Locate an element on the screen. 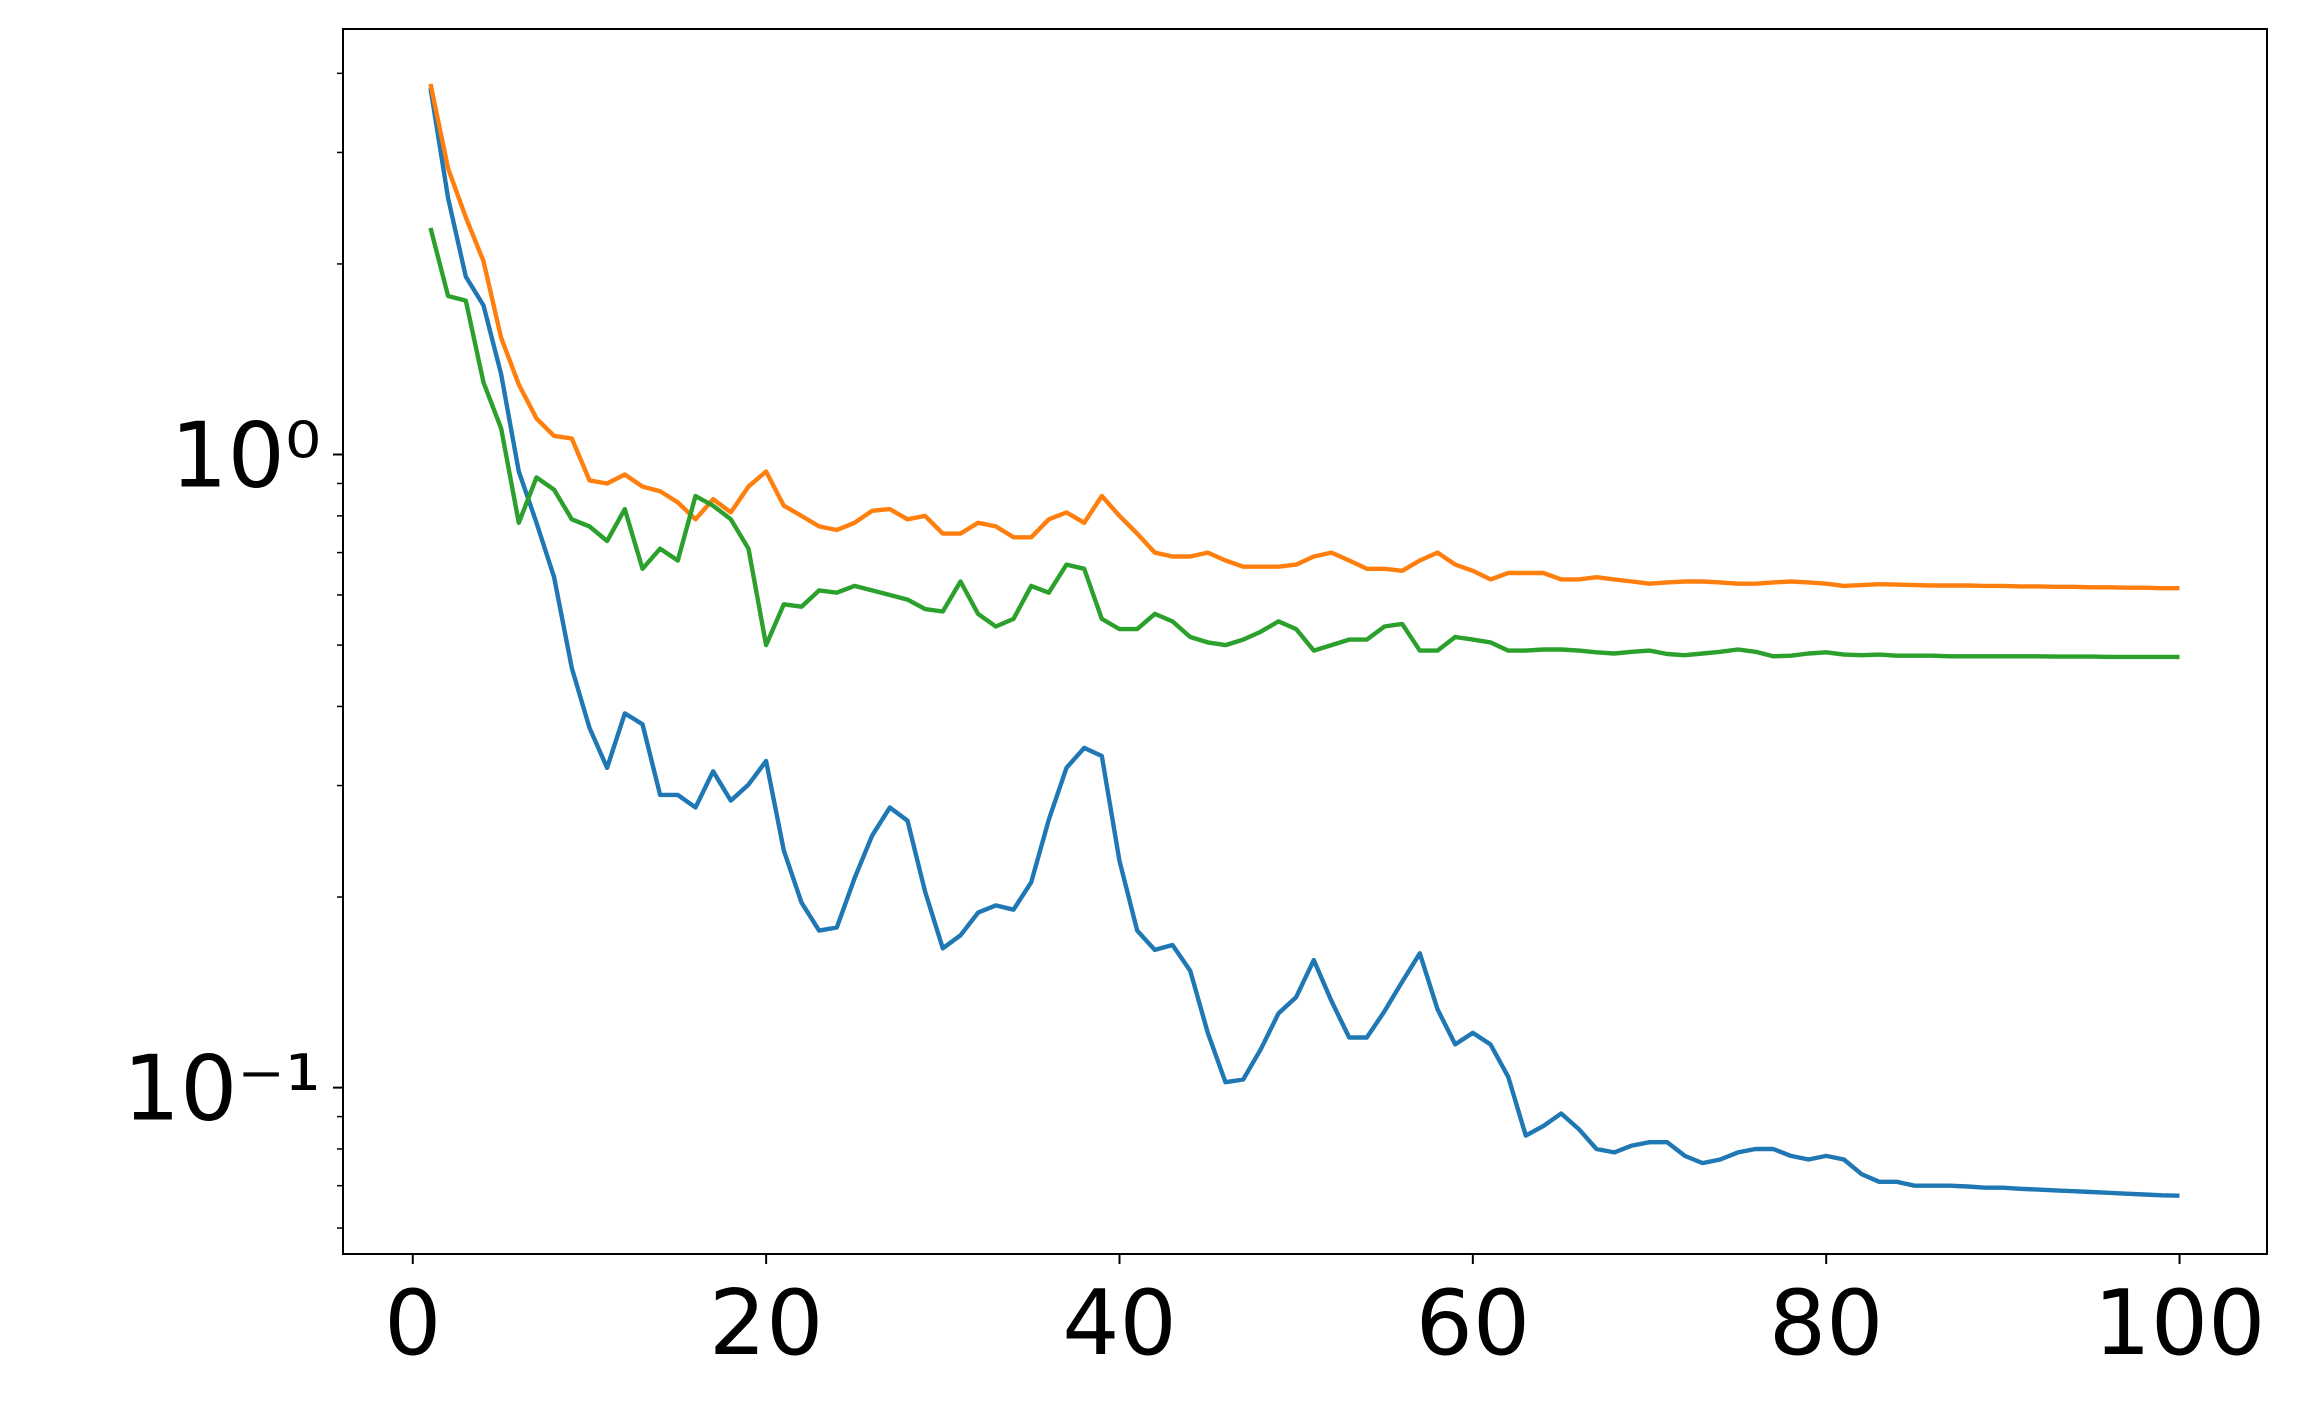 The image size is (2308, 1415). y-tick-label: 10⁰ is located at coordinates (245, 456).